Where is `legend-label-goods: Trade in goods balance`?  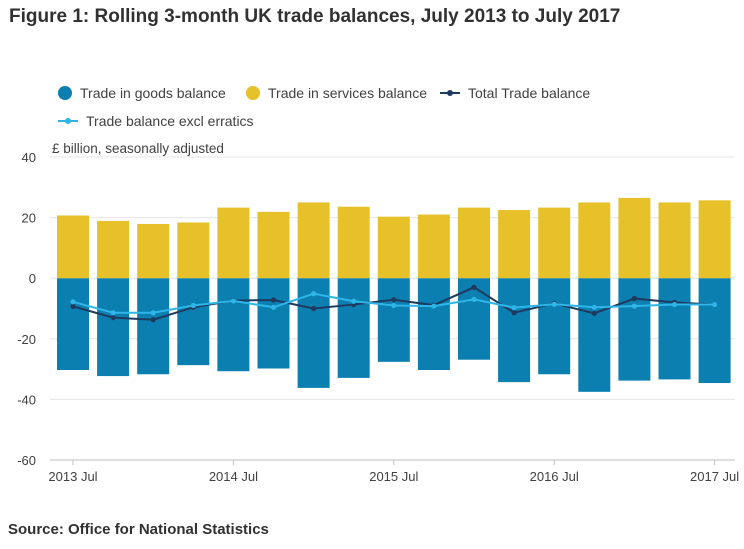
legend-label-goods: Trade in goods balance is located at coordinates (153, 93).